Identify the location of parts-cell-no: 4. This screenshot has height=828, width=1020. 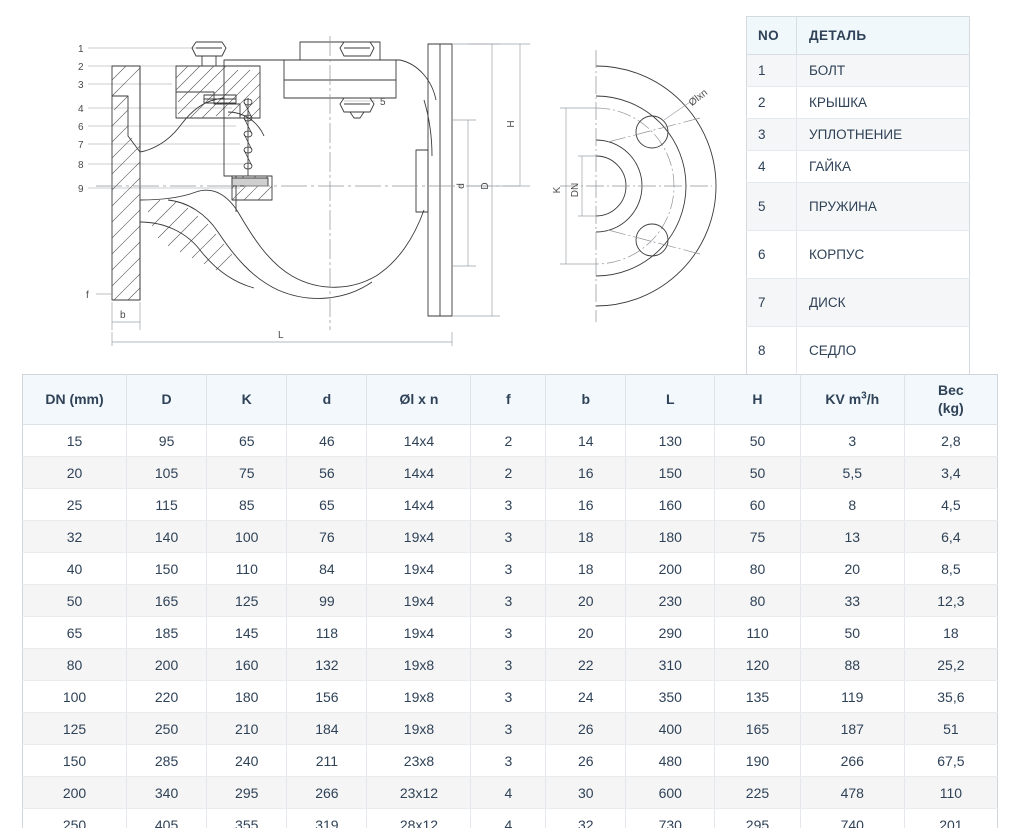
(771, 166).